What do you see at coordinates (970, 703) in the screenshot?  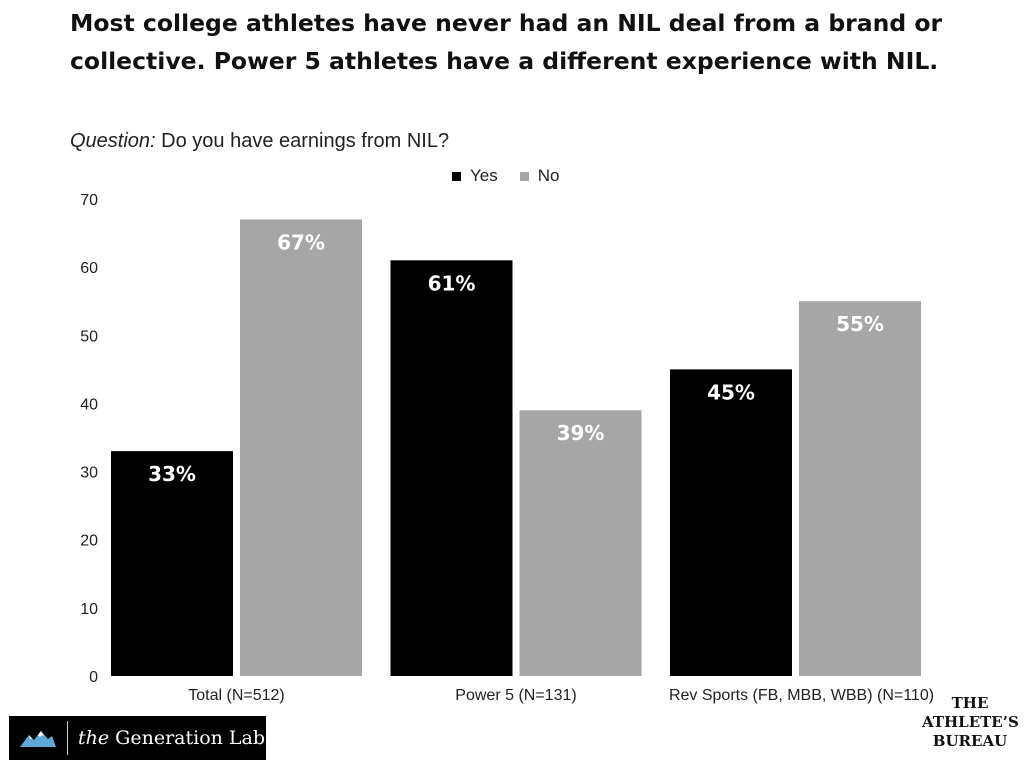 I see `logo-line-1: THE` at bounding box center [970, 703].